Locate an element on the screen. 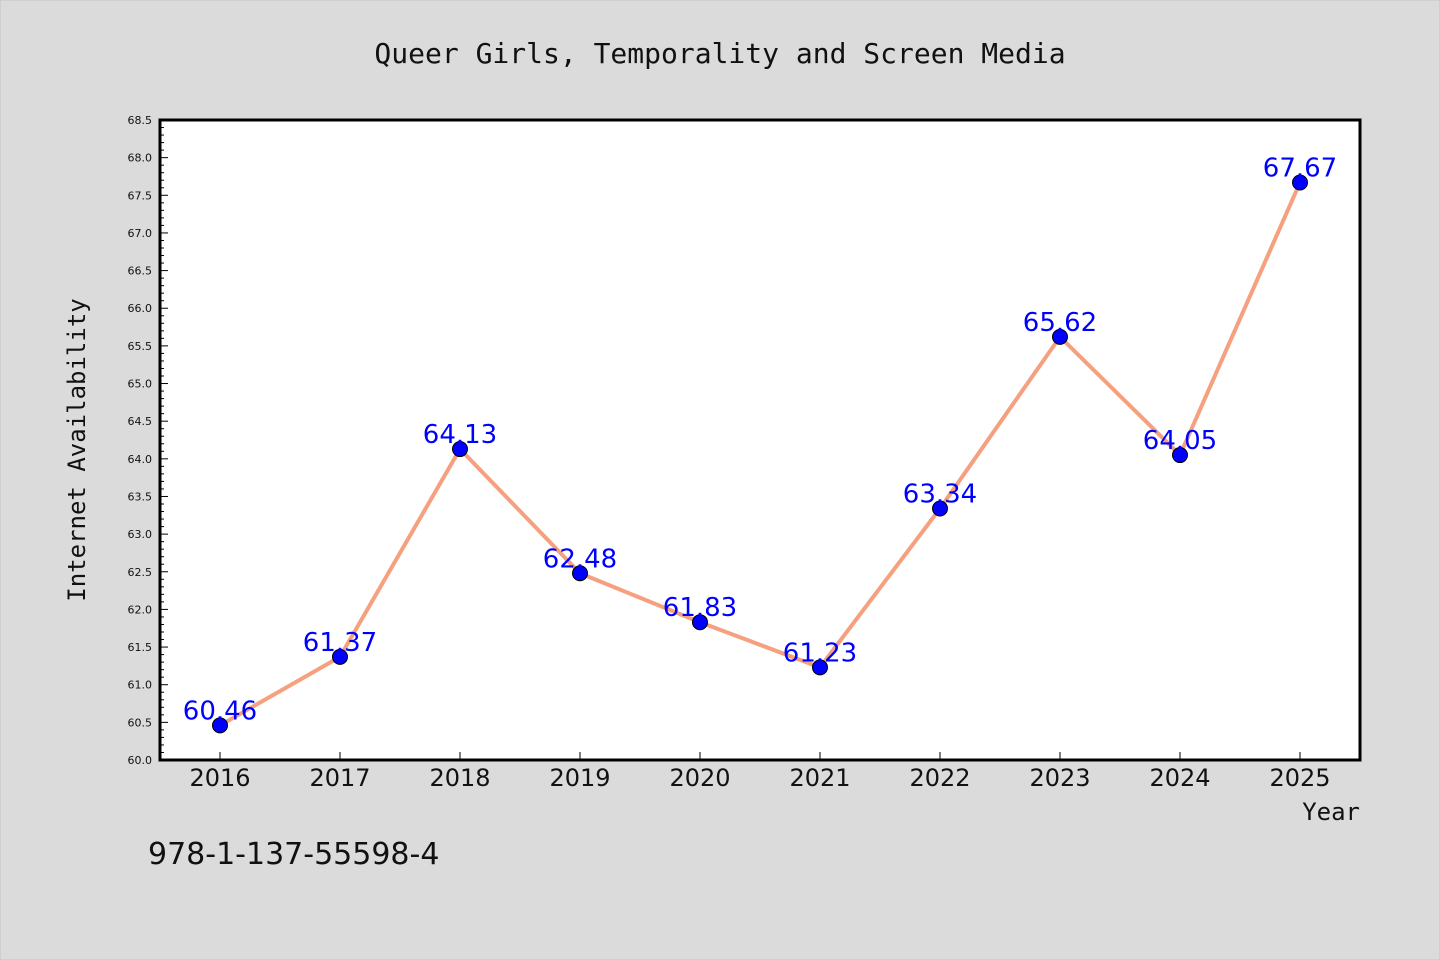 The width and height of the screenshot is (1440, 960). x-tick-label: 2023 is located at coordinates (1059, 778).